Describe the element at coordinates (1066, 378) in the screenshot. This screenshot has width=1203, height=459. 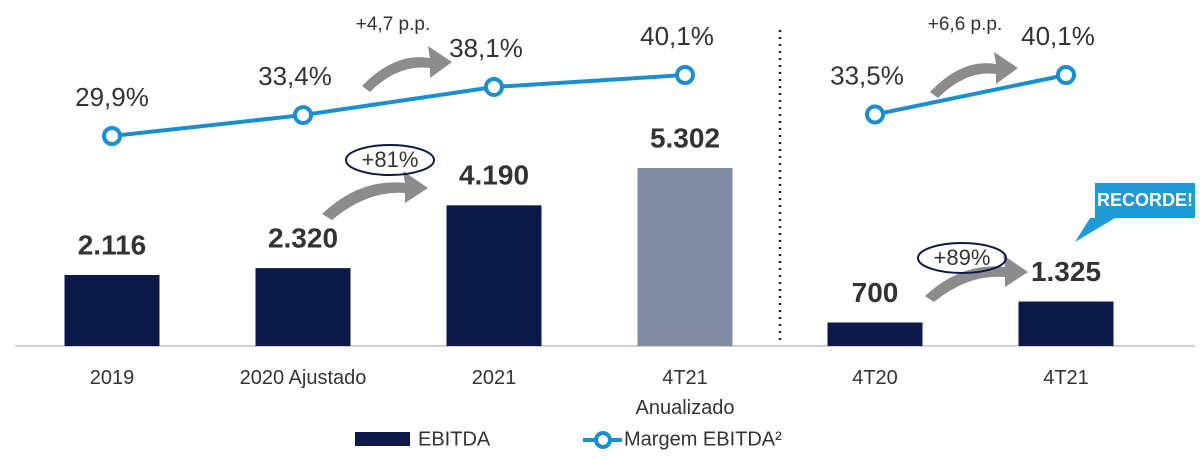
I see `x-tick-label: 4T21` at that location.